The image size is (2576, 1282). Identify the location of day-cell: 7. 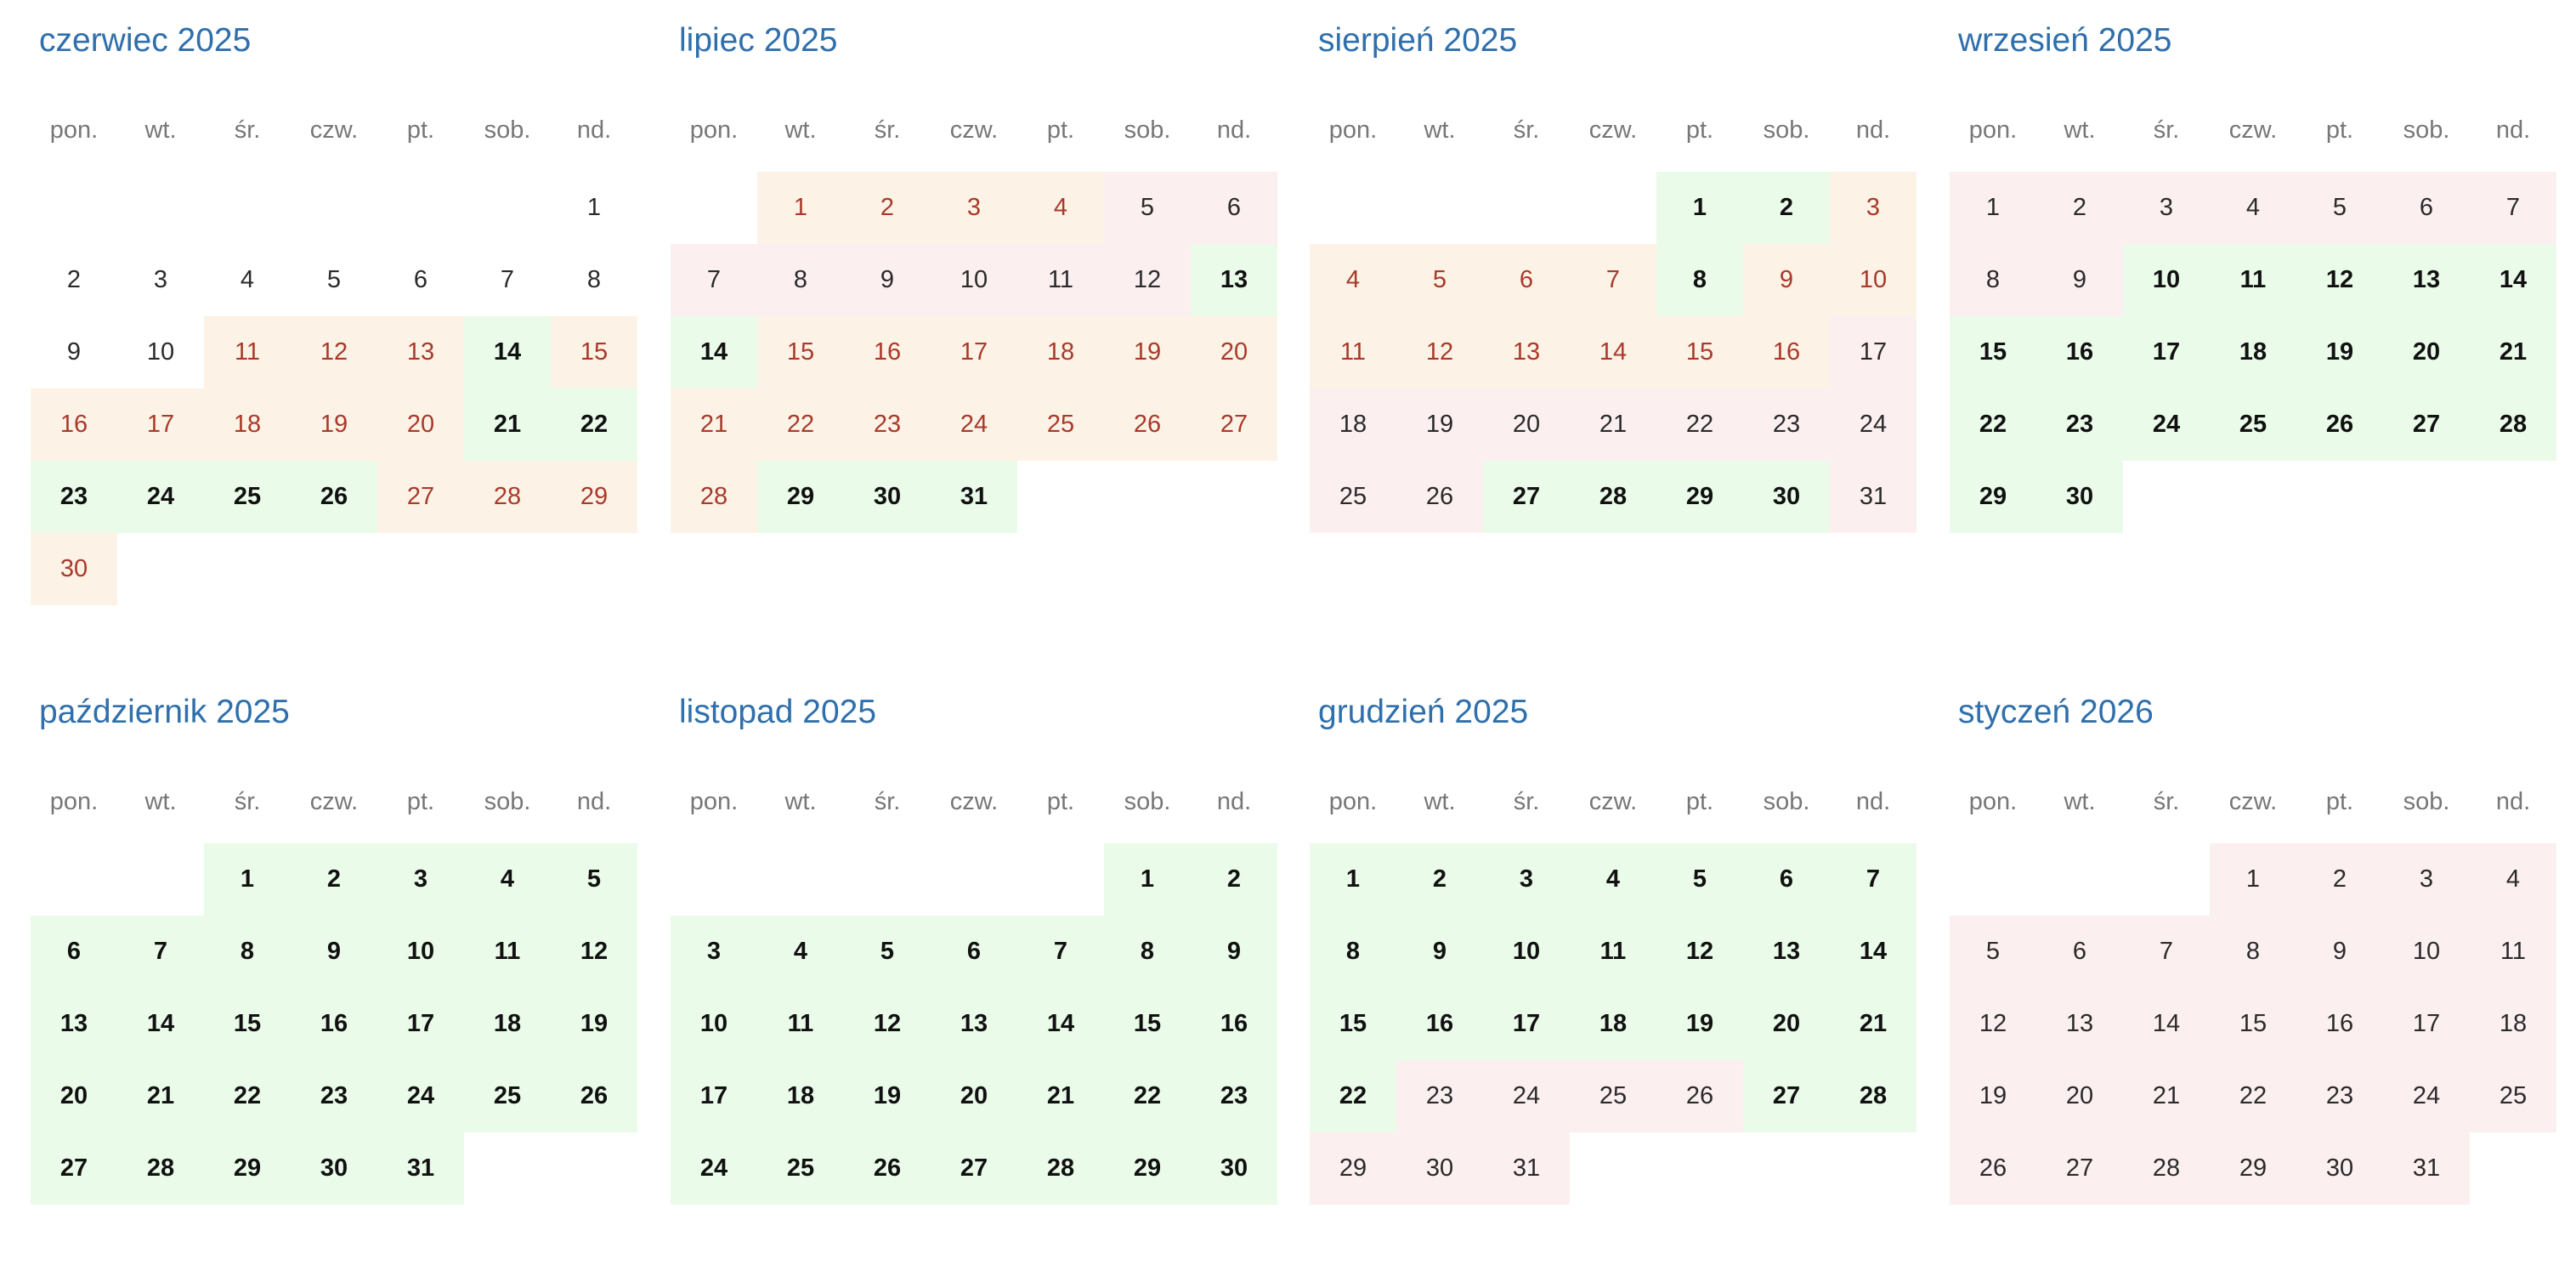
(714, 280).